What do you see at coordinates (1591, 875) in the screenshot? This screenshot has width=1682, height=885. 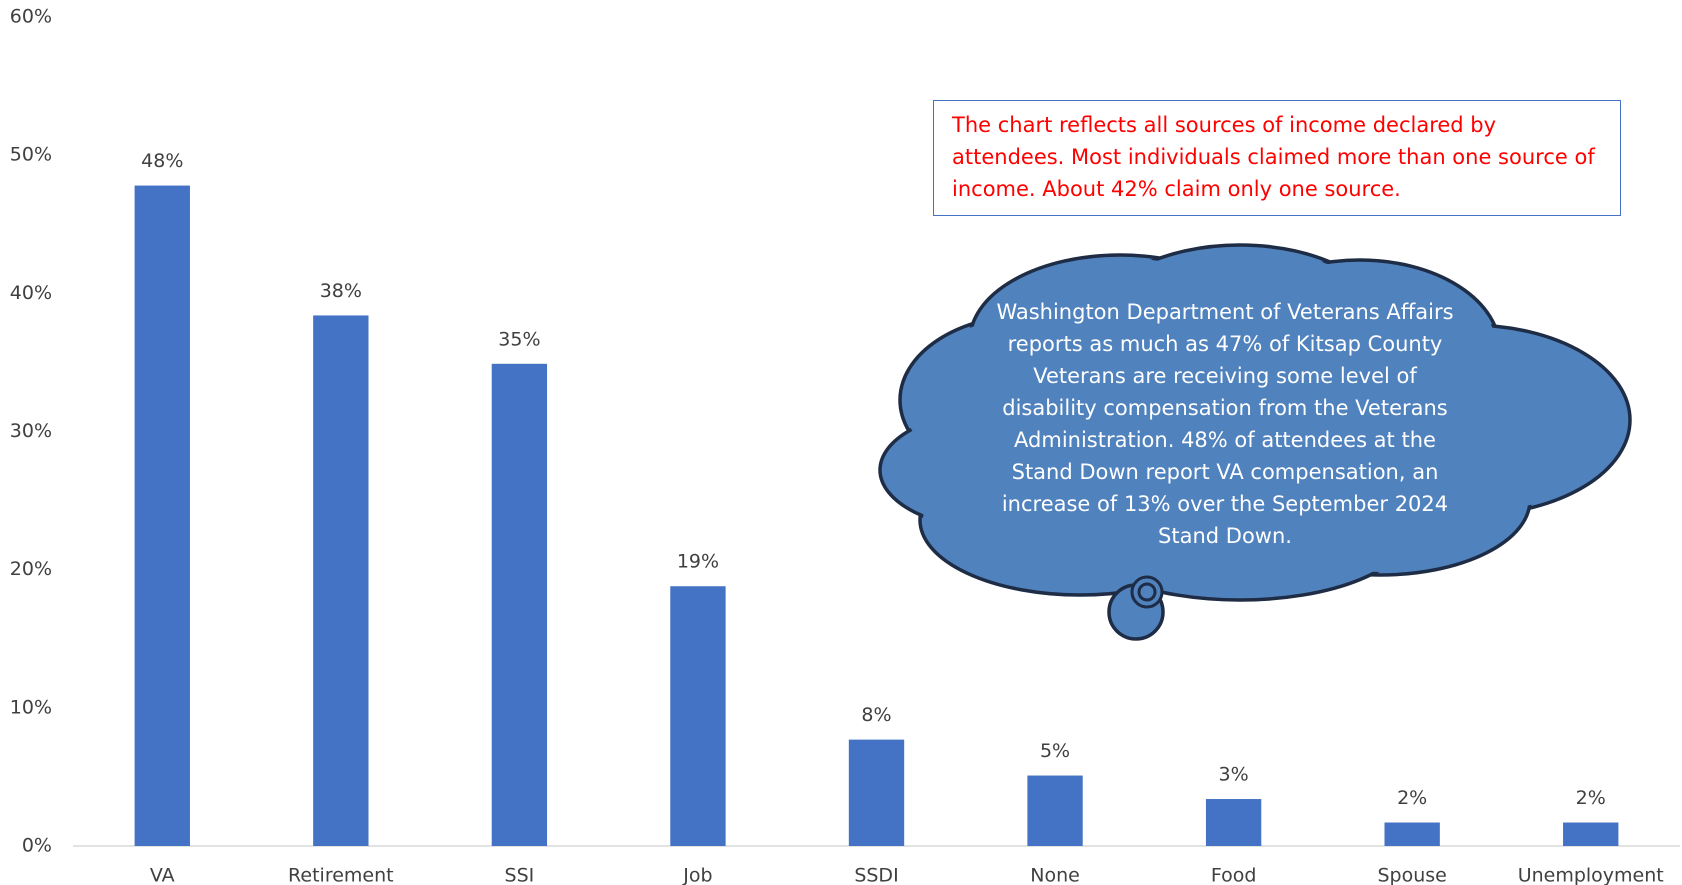 I see `x-tick-label: Unemployment` at bounding box center [1591, 875].